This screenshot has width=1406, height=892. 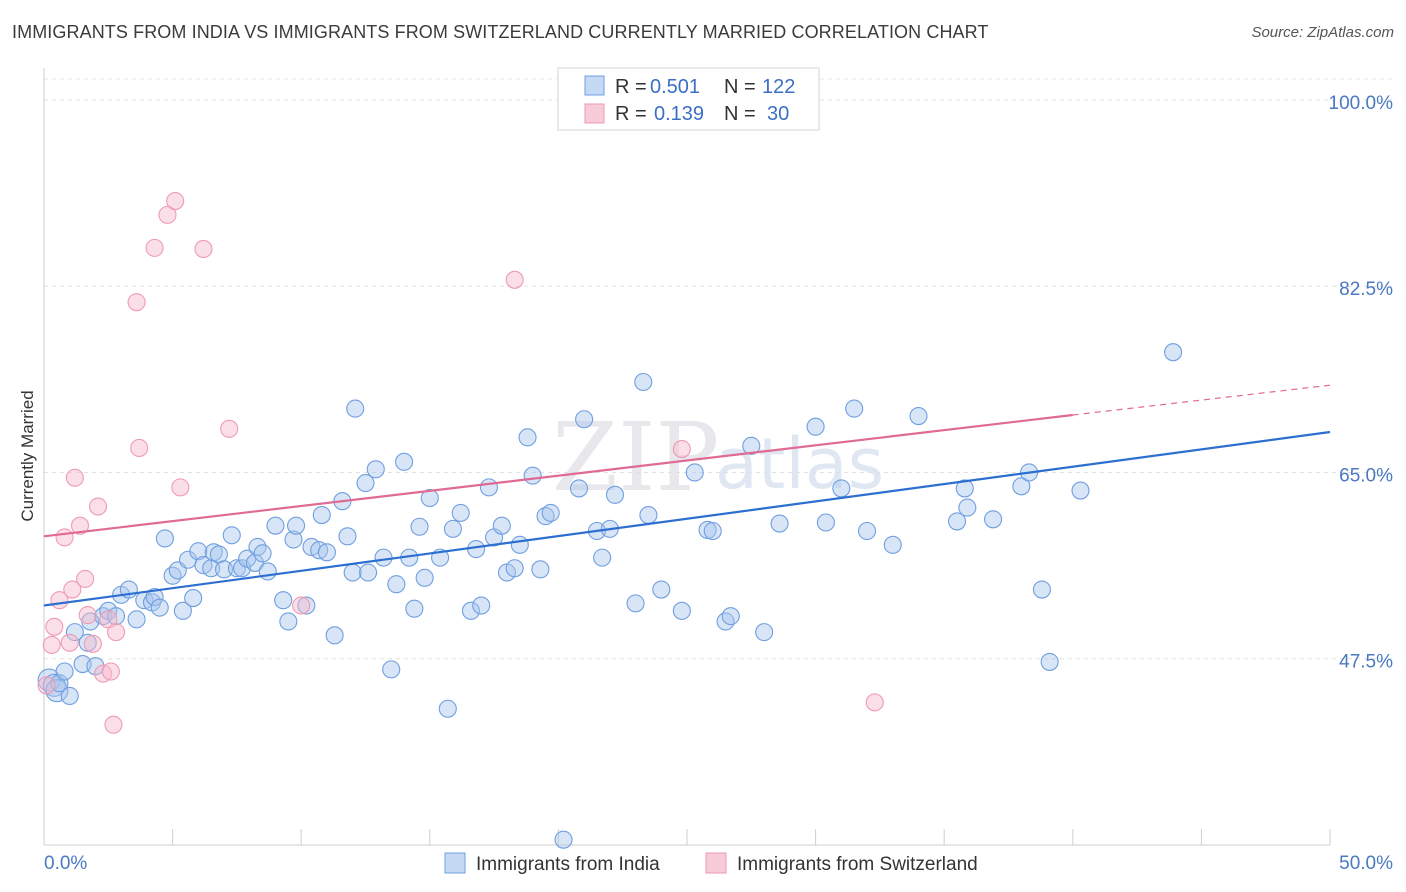 What do you see at coordinates (1322, 32) in the screenshot?
I see `source-credit: Source: ZipAtlas.com` at bounding box center [1322, 32].